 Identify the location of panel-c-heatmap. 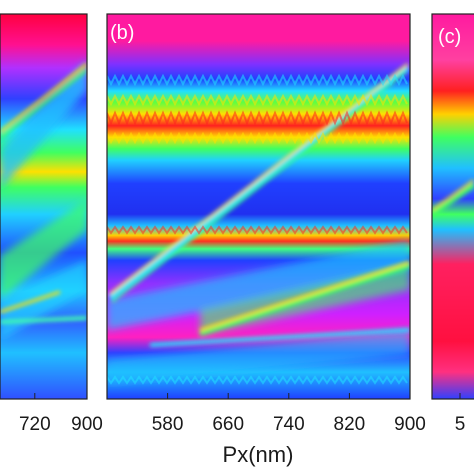
(453, 206).